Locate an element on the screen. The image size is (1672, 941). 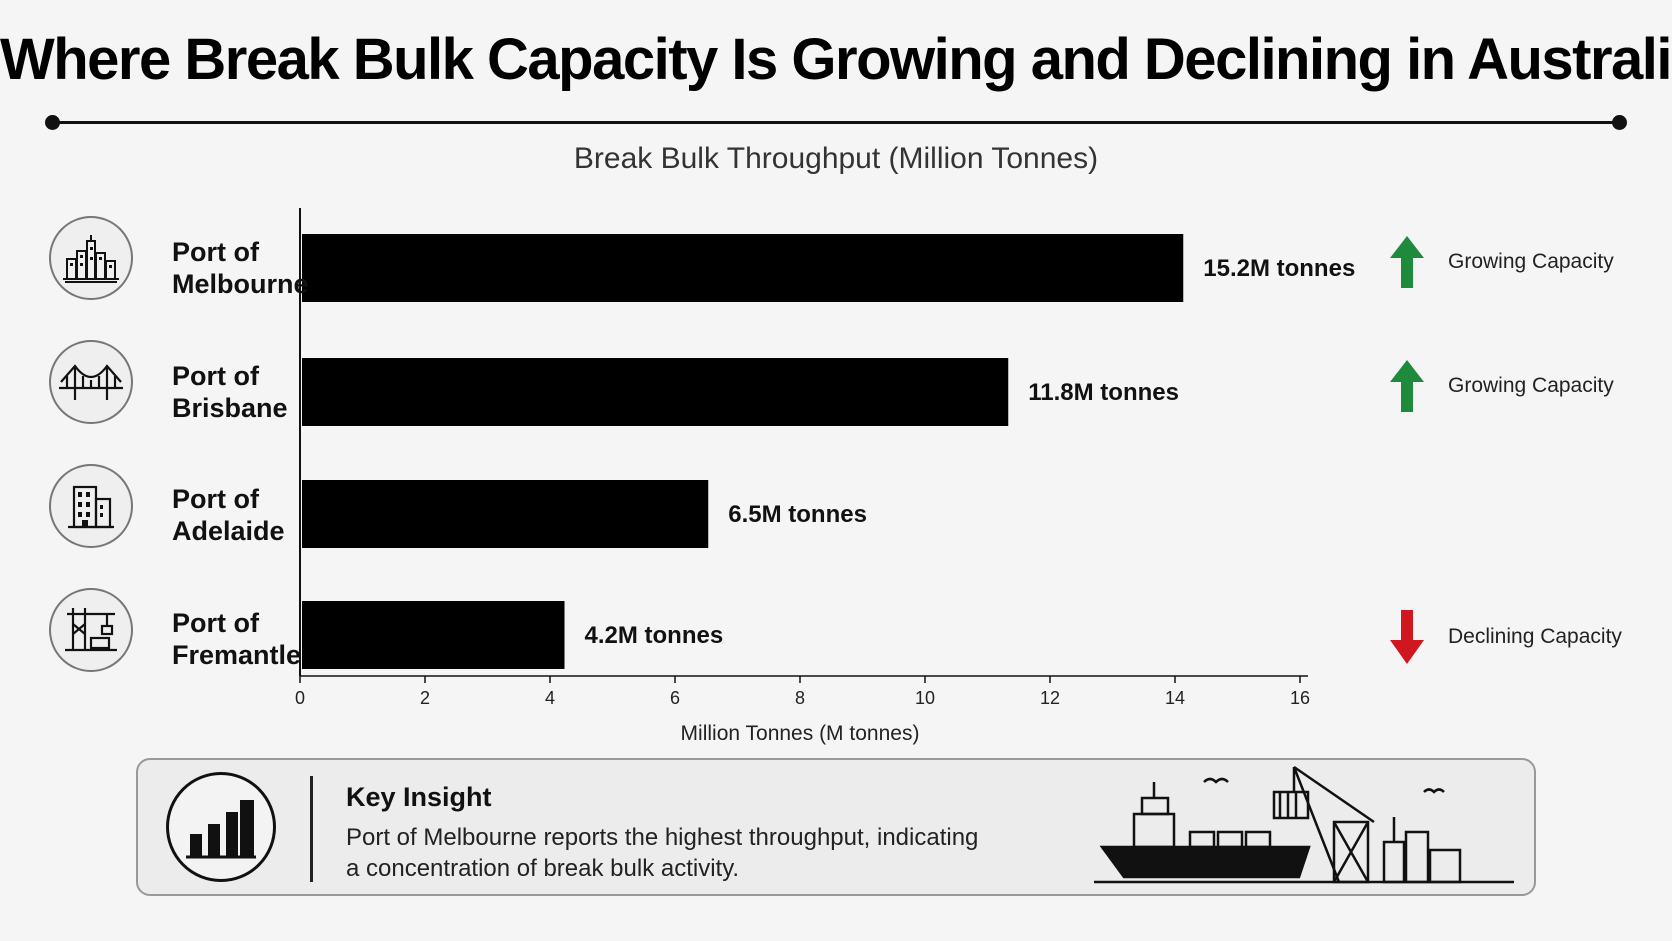
x-tick-label: 16 is located at coordinates (1300, 698).